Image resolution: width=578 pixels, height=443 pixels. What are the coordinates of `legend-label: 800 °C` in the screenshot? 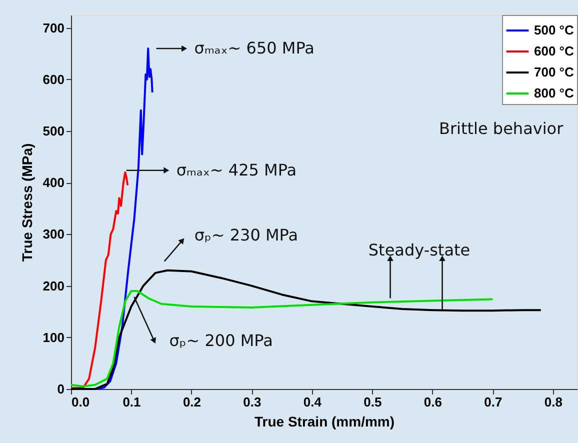 It's located at (554, 93).